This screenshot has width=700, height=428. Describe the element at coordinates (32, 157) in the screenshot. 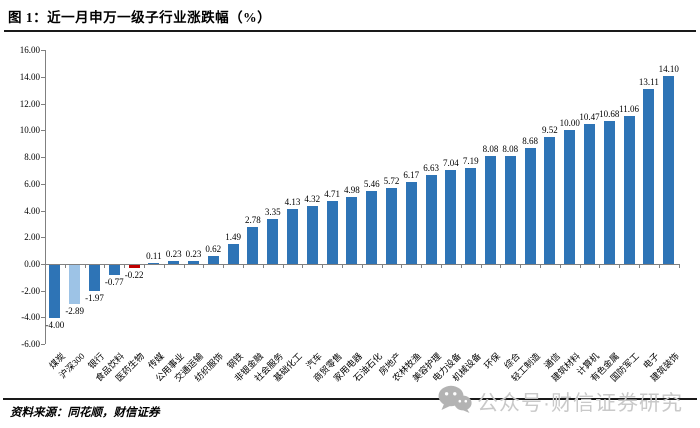

I see `y-axis-tick-label: 8.00` at that location.